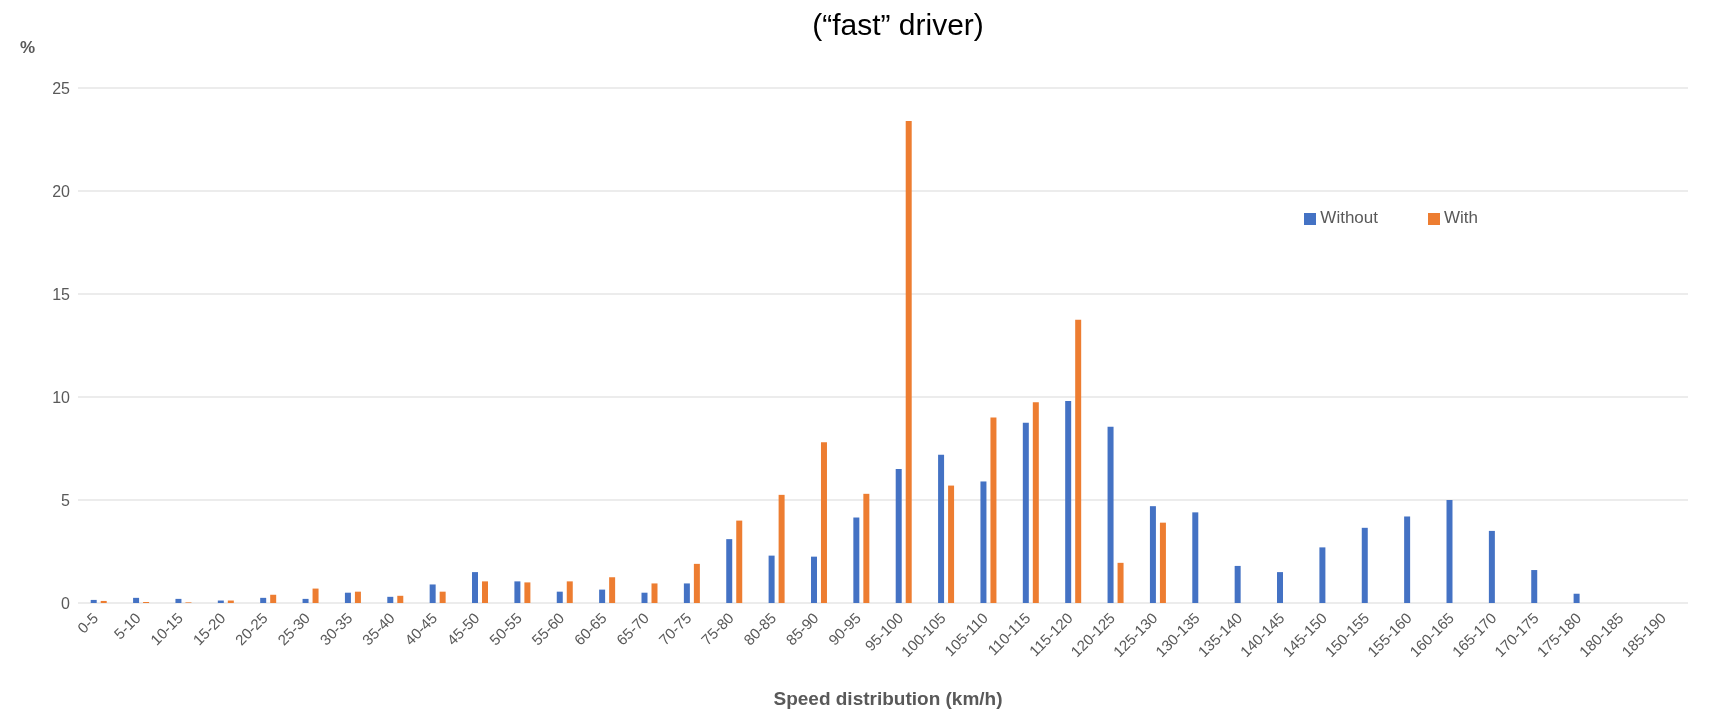 The image size is (1725, 722). Describe the element at coordinates (1349, 217) in the screenshot. I see `legend-label: Without` at that location.